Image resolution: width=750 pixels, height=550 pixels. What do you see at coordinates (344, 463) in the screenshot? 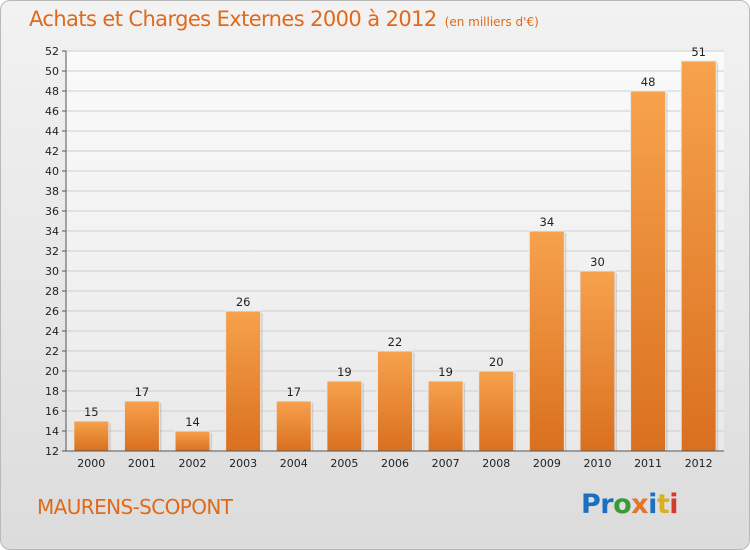
I see `x-tick-label: 2005` at bounding box center [344, 463].